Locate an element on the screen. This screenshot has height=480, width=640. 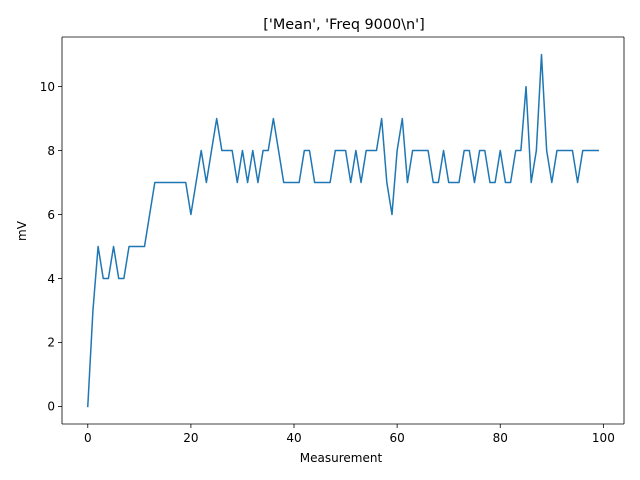
y-tick-label: 0 is located at coordinates (51, 407).